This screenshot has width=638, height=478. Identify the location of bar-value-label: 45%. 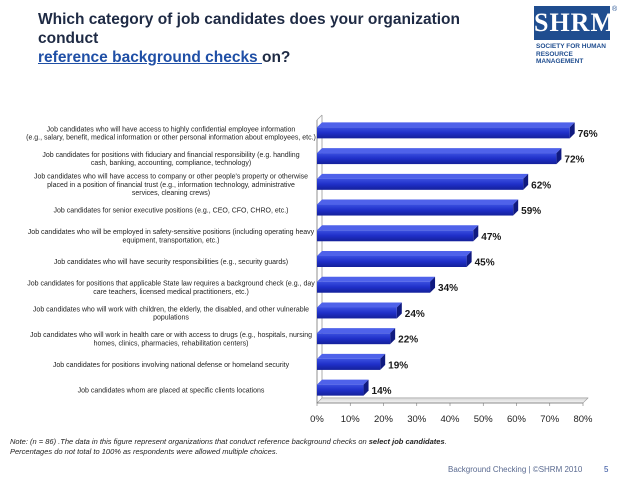
(485, 263).